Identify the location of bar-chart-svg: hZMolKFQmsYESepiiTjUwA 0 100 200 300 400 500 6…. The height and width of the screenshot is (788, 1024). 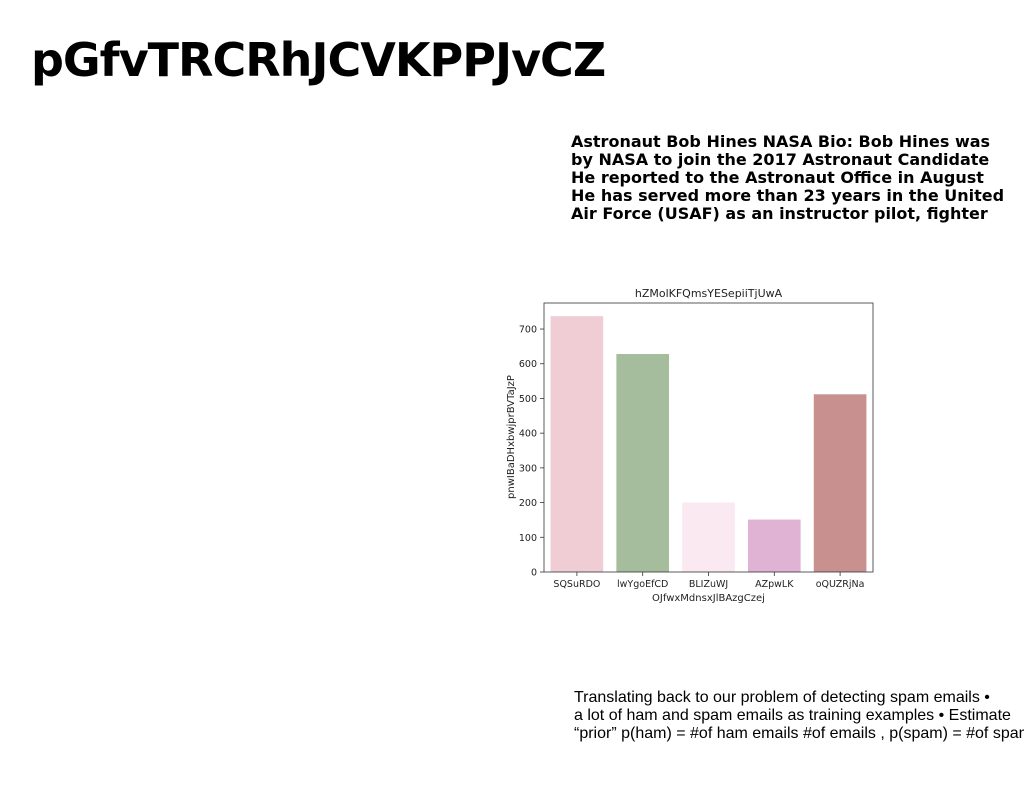
(690, 445).